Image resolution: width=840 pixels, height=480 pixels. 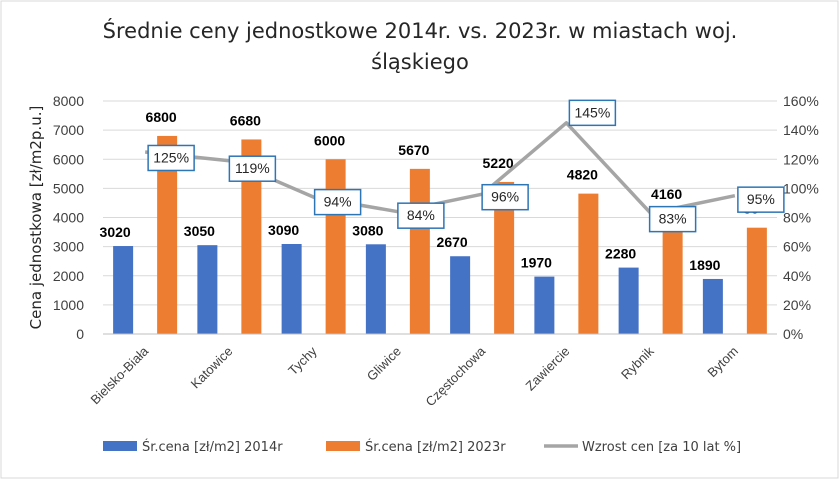 I want to click on y-tick-label: 3000, so click(x=68, y=247).